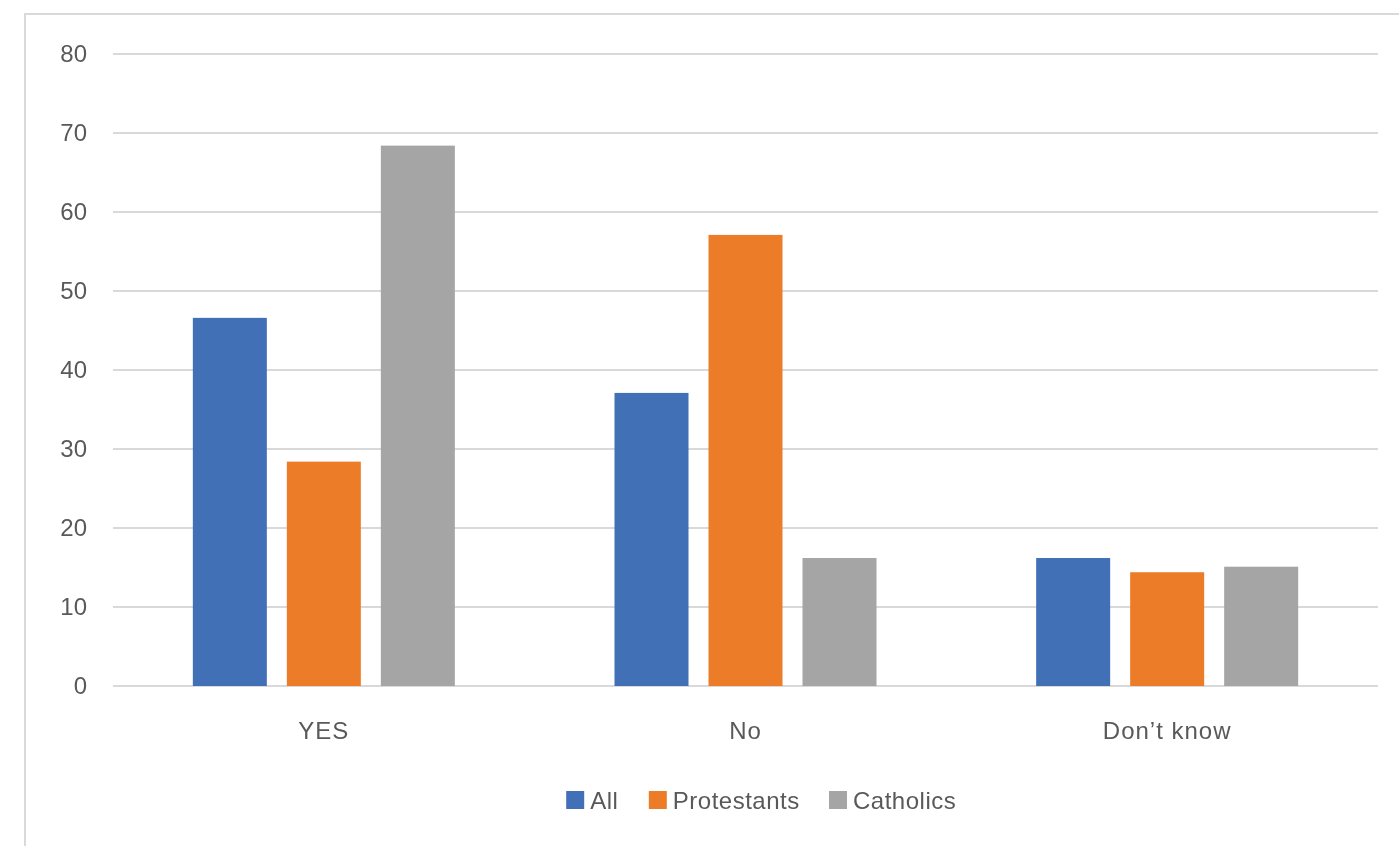  What do you see at coordinates (73, 212) in the screenshot?
I see `y-tick-label: 60` at bounding box center [73, 212].